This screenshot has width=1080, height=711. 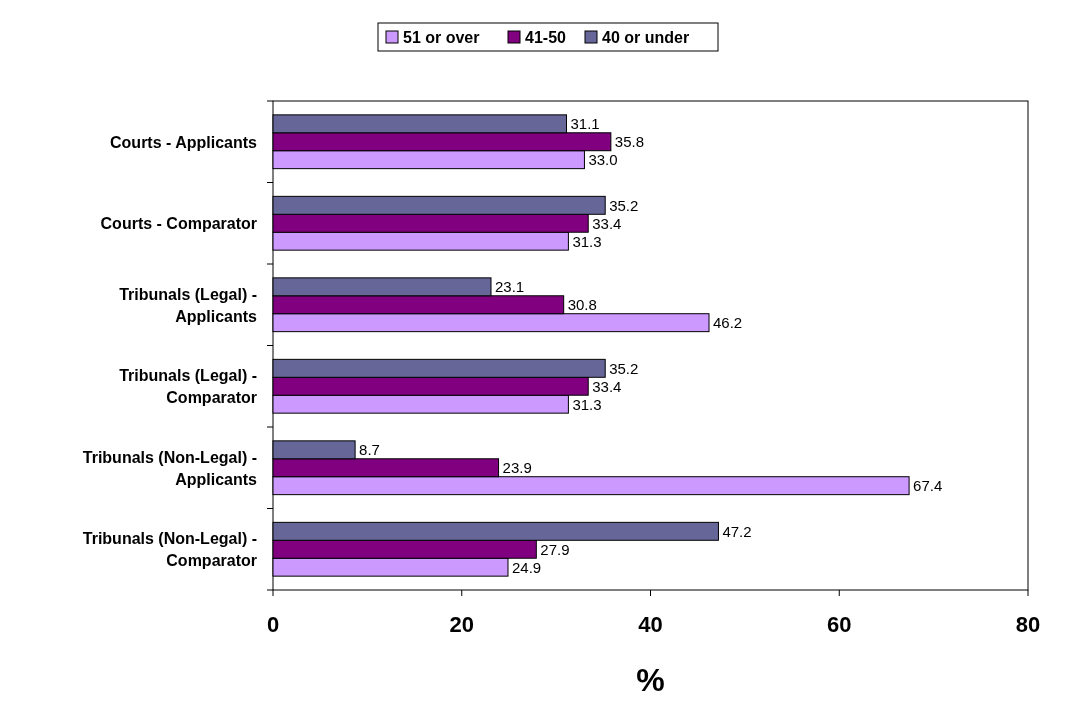 What do you see at coordinates (170, 468) in the screenshot?
I see `y-tick-label: Tribunals (Non-Legal) - Applicants` at bounding box center [170, 468].